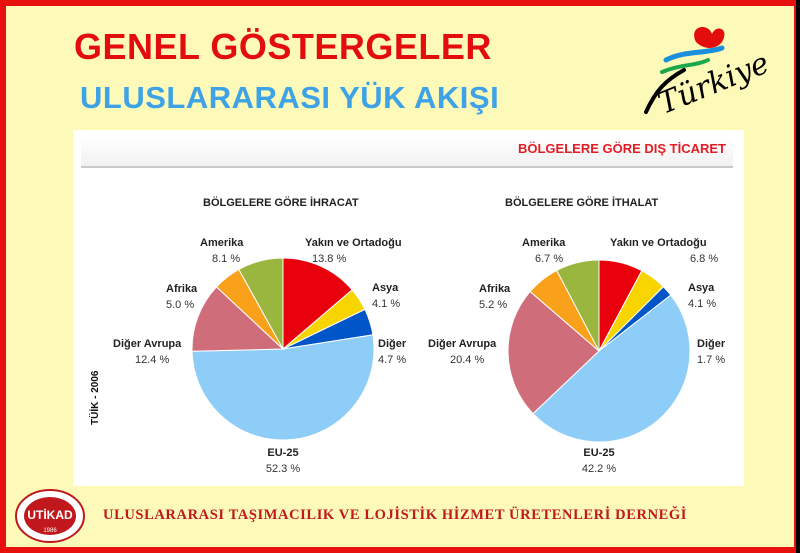 The image size is (800, 553). I want to click on utikad-logo-text: UTİKAD, so click(50, 514).